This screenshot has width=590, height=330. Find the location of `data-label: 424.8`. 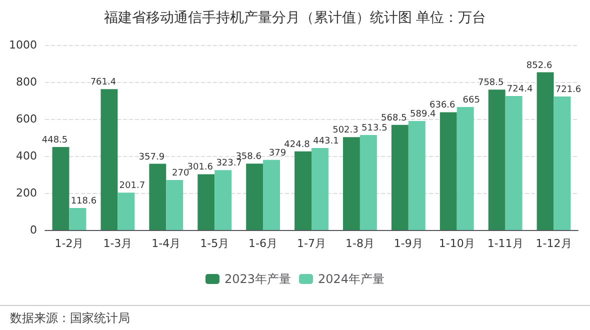

data-label: 424.8 is located at coordinates (297, 145).